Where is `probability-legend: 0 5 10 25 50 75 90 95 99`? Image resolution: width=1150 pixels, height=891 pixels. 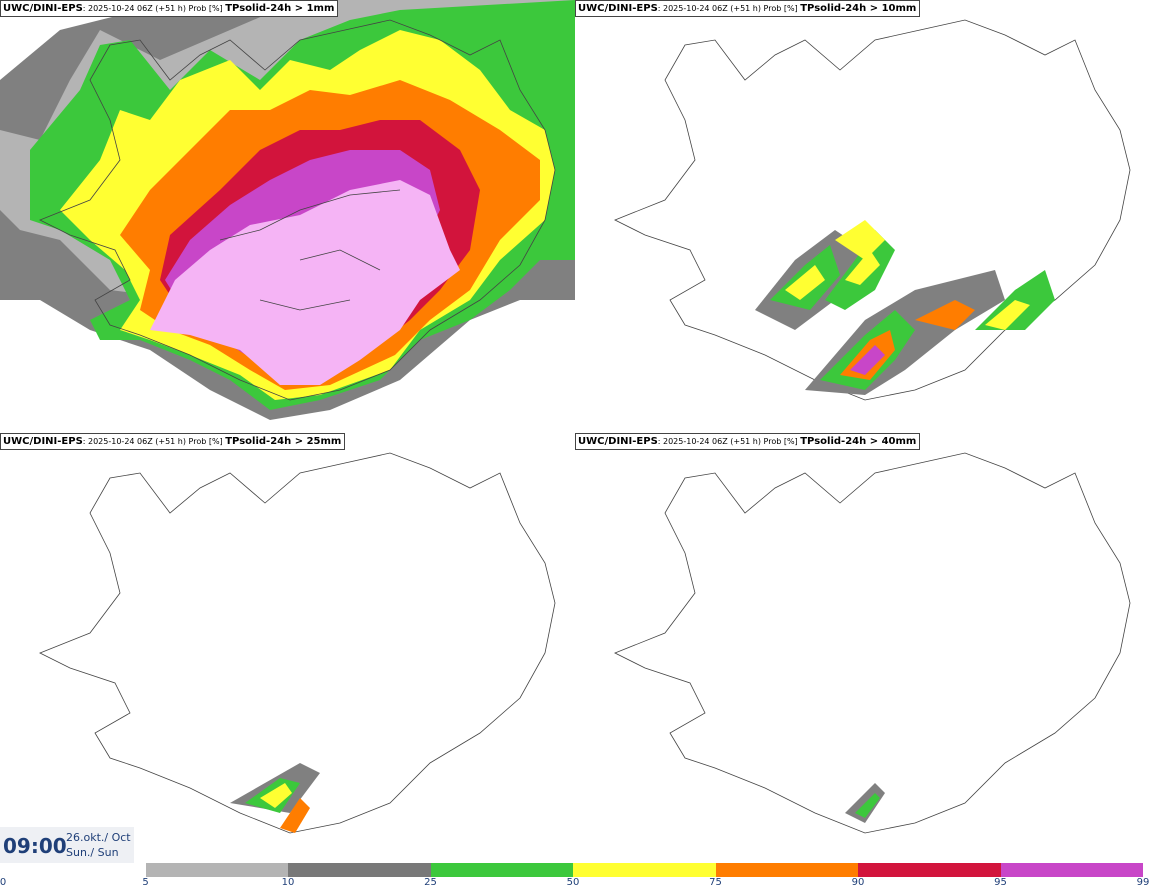
probability-legend: 0 5 10 25 50 75 90 95 99 is located at coordinates (575, 877).